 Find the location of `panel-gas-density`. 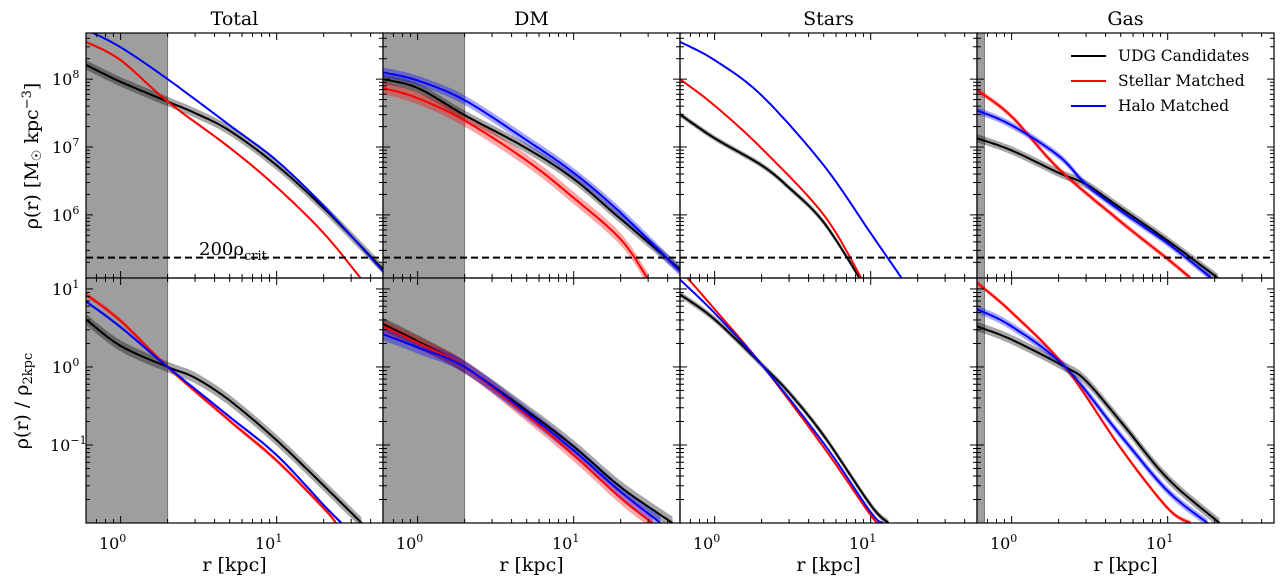

panel-gas-density is located at coordinates (1125, 155).